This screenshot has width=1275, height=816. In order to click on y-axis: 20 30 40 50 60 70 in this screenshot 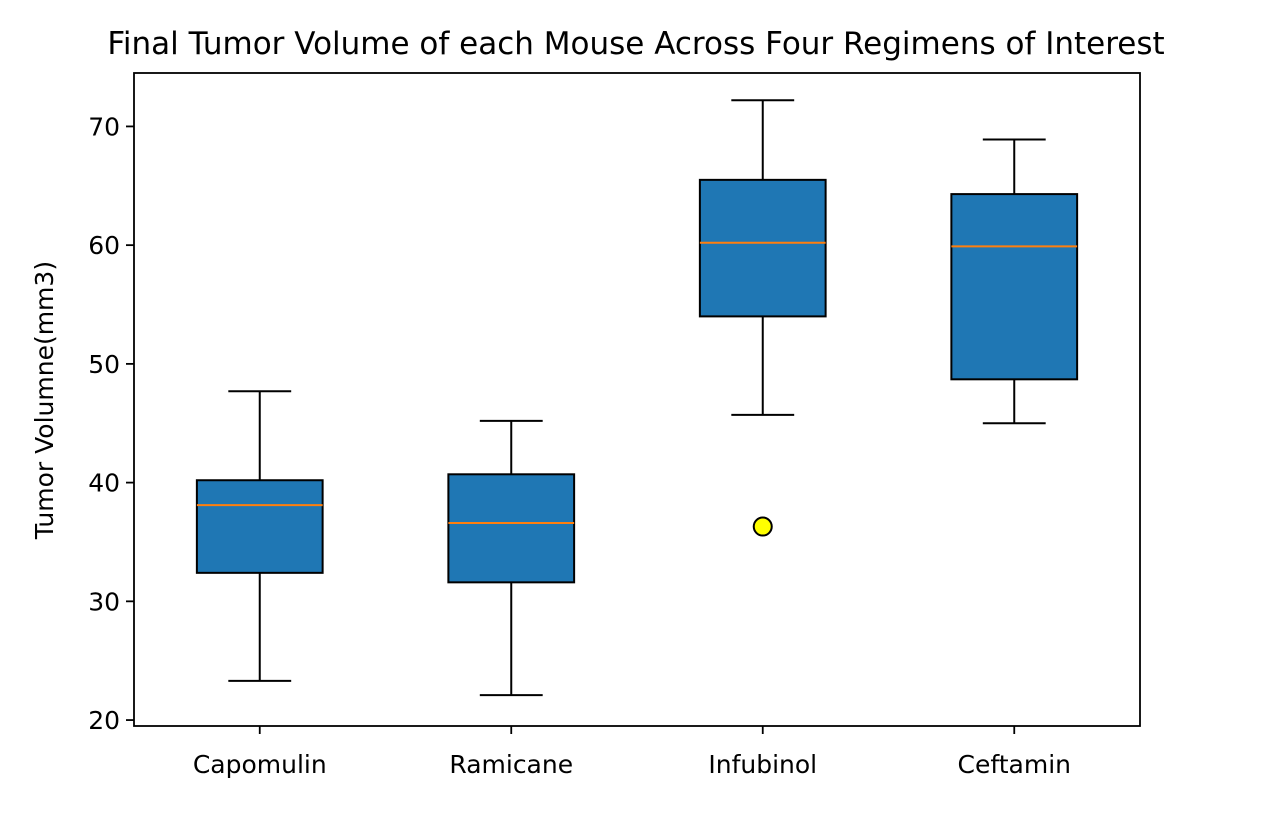, I will do `click(111, 423)`.